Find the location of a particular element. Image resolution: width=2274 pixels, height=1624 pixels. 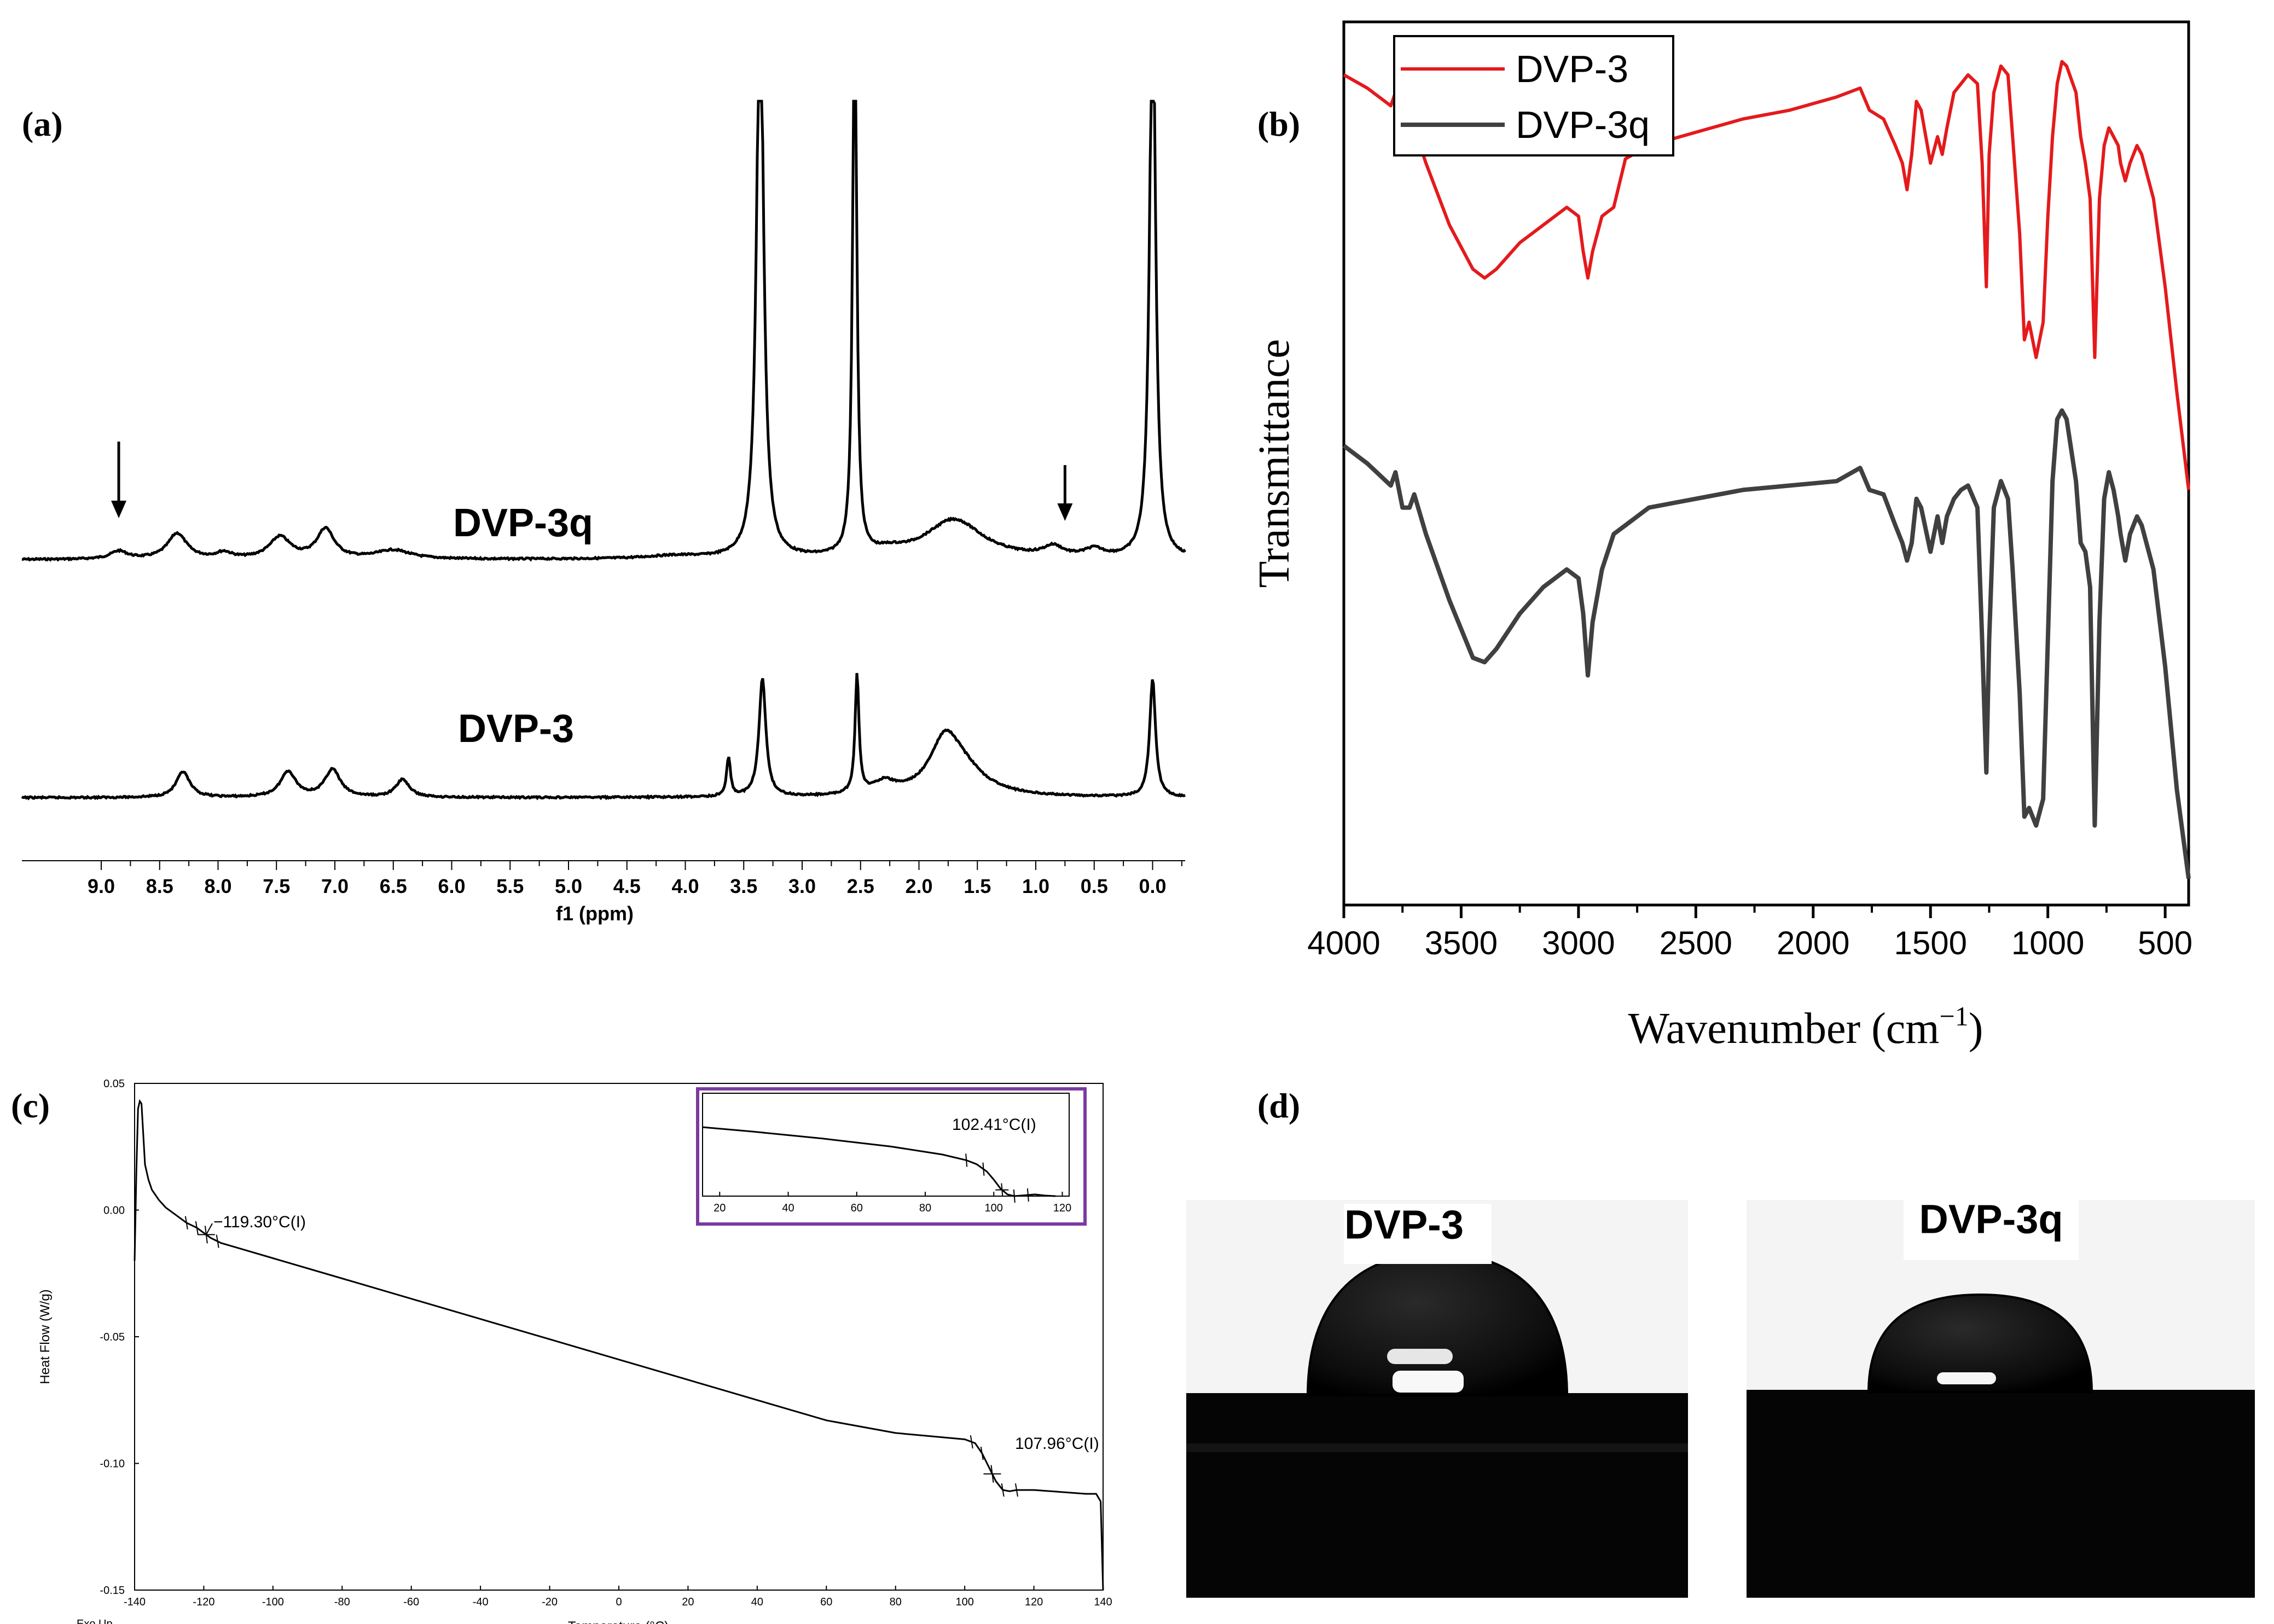

dsc-inset: 20 40 60 80 100 120 102.41°C(I) is located at coordinates (892, 1157).